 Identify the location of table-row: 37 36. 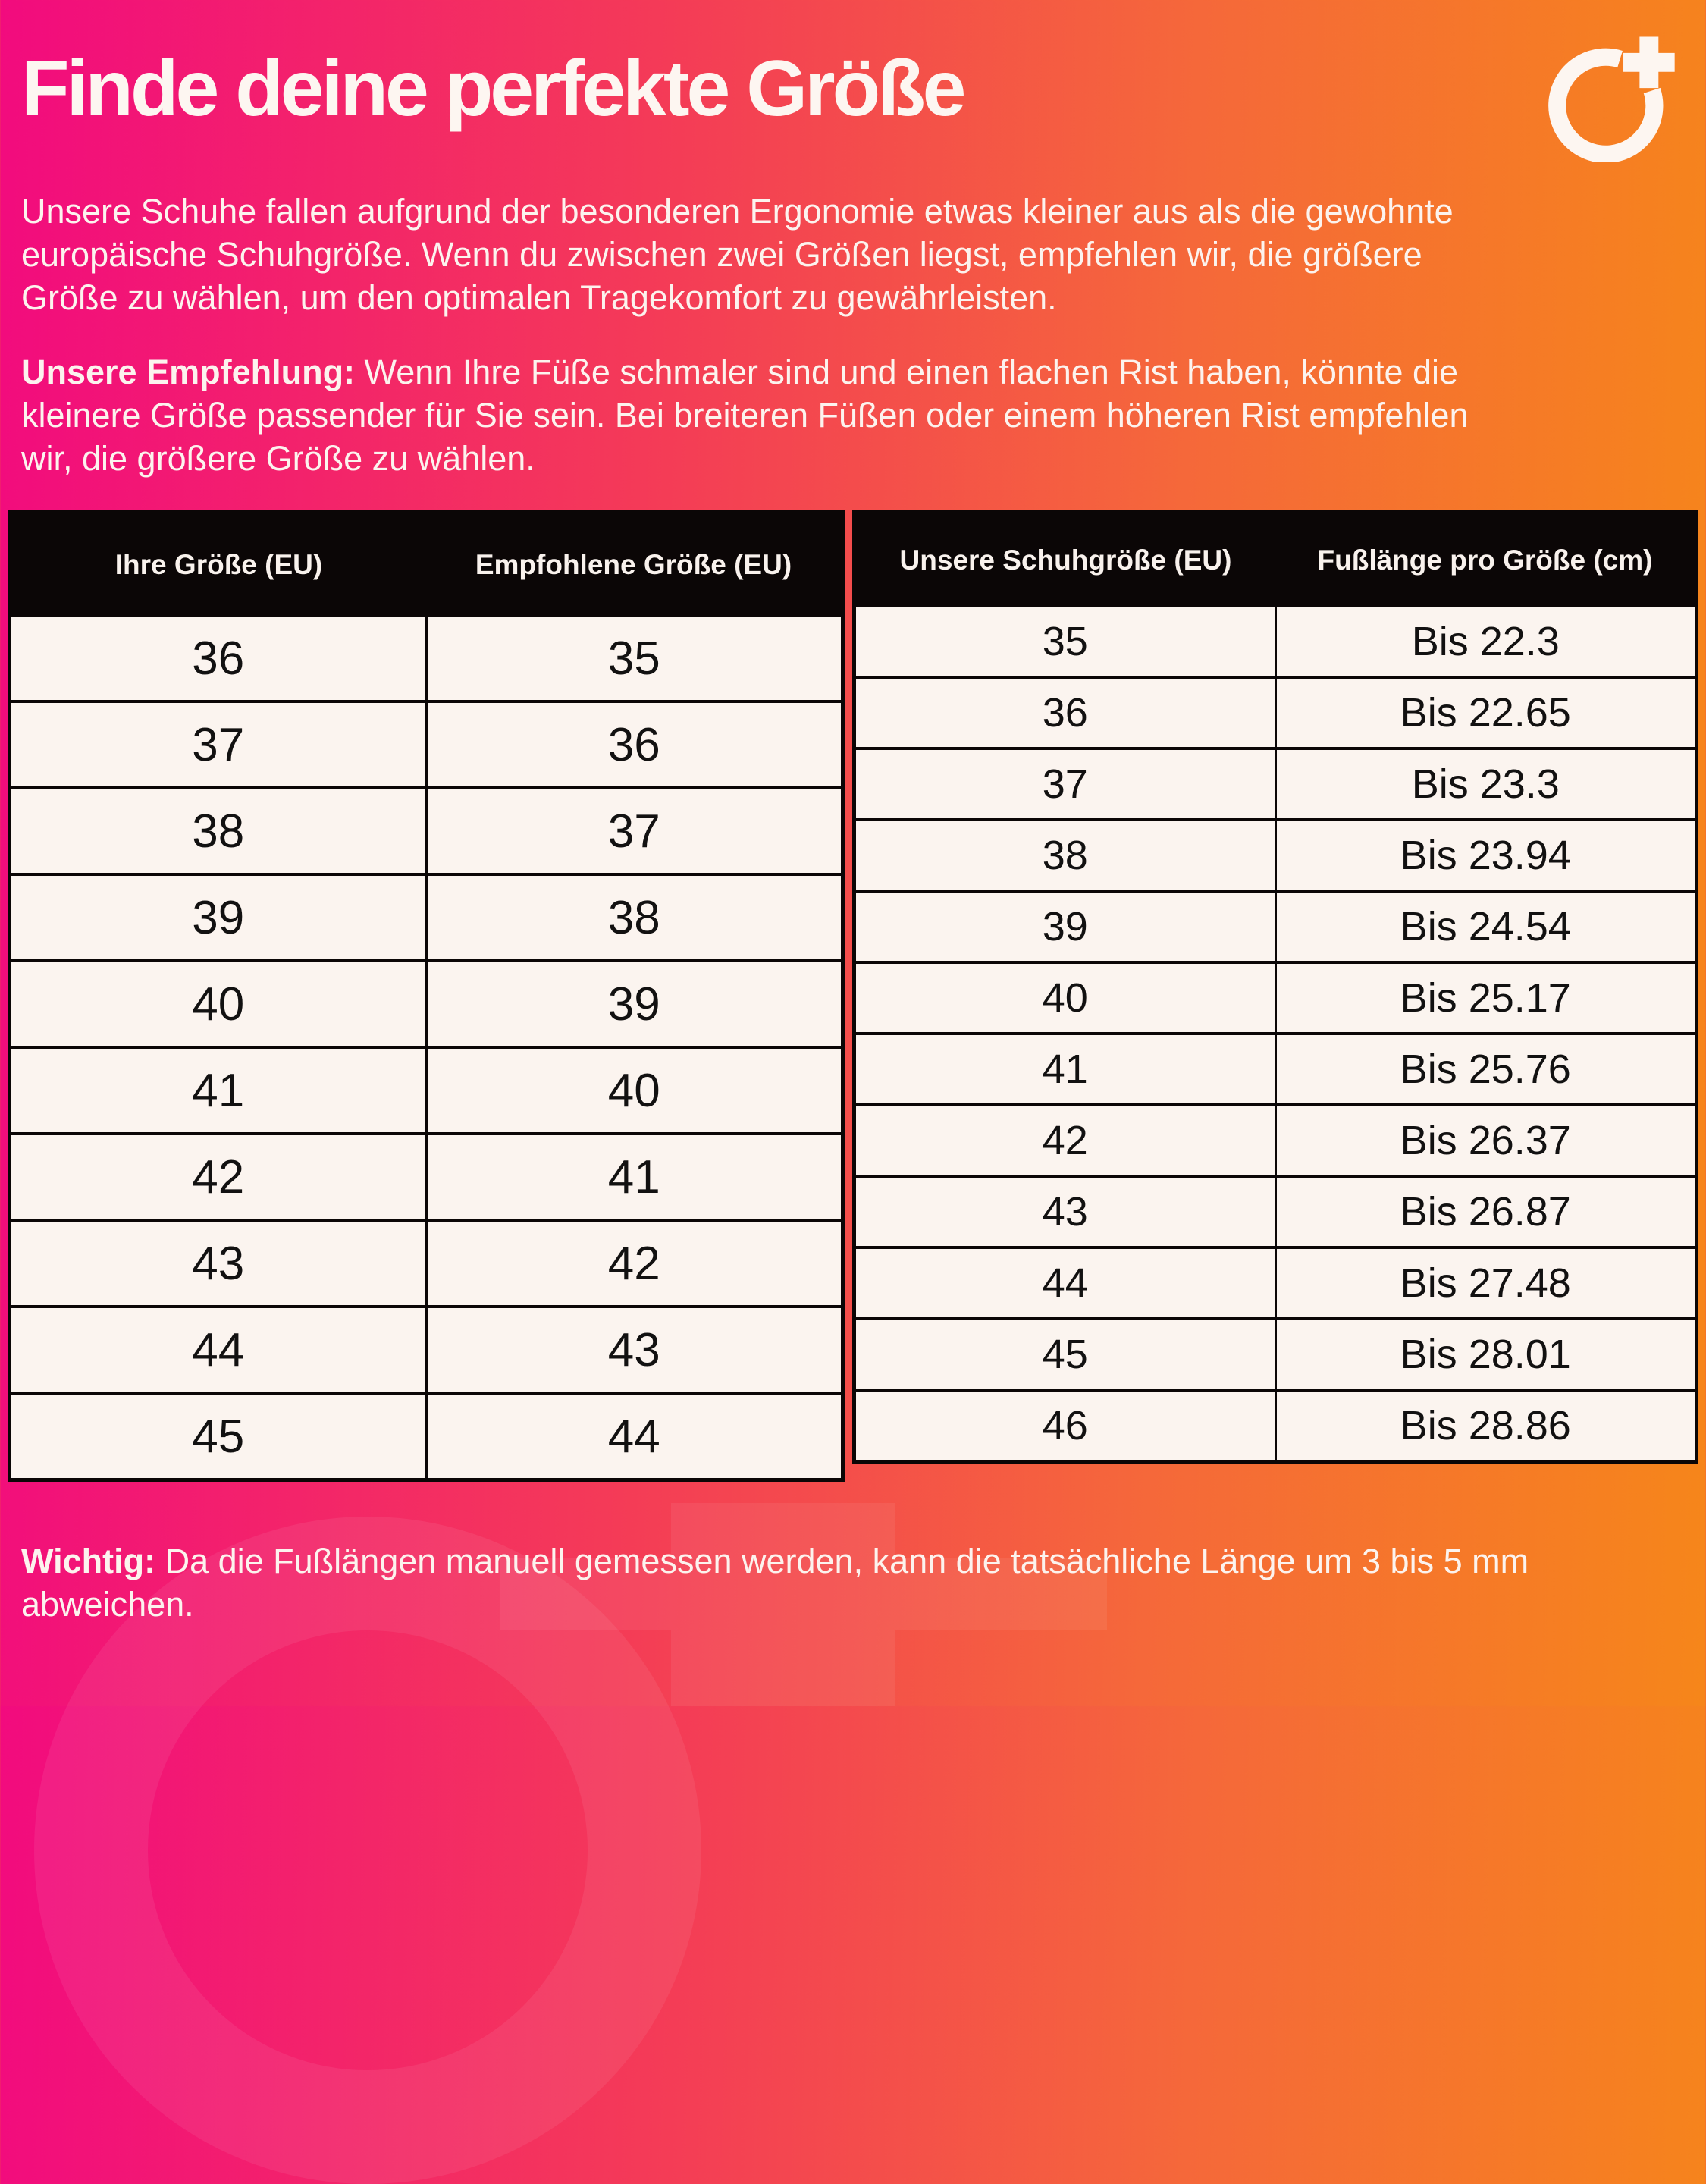
(426, 743).